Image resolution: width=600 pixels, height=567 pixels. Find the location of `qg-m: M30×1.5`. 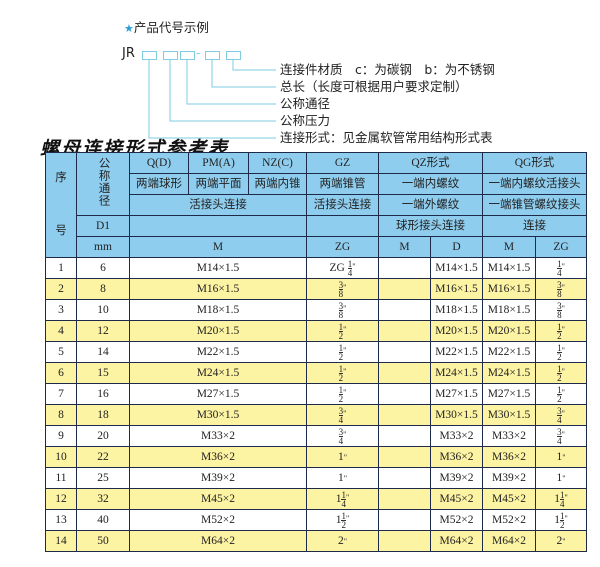

qg-m: M30×1.5 is located at coordinates (509, 415).